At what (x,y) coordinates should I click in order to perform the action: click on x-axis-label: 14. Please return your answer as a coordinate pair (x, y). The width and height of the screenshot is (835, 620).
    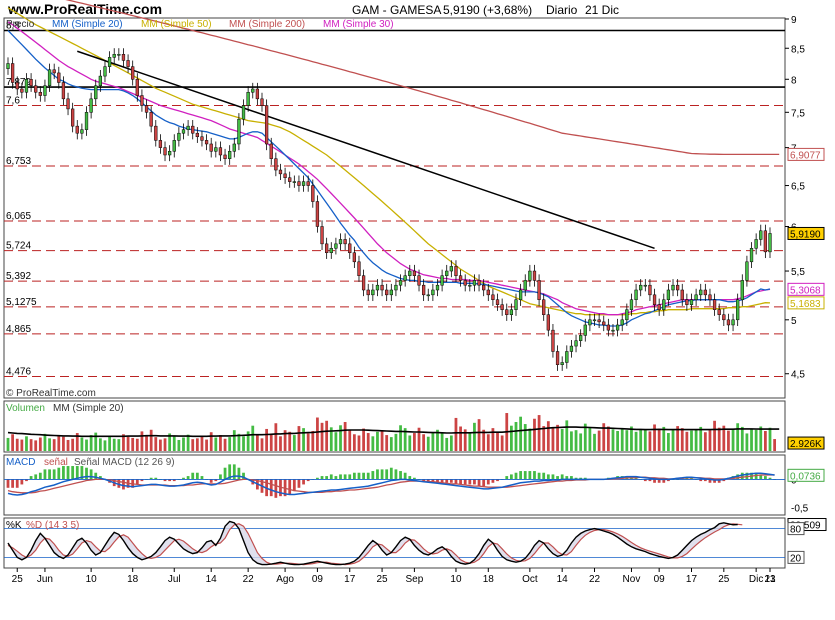
    Looking at the image, I should click on (212, 579).